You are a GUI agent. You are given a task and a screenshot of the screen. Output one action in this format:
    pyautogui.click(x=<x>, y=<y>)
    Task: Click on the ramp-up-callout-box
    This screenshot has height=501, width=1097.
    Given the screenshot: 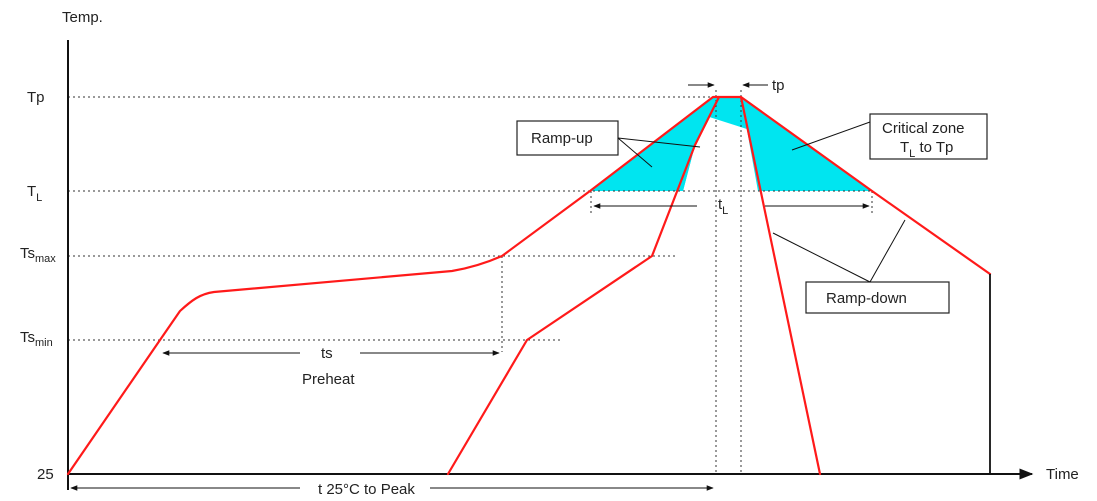 What is the action you would take?
    pyautogui.click(x=567, y=138)
    